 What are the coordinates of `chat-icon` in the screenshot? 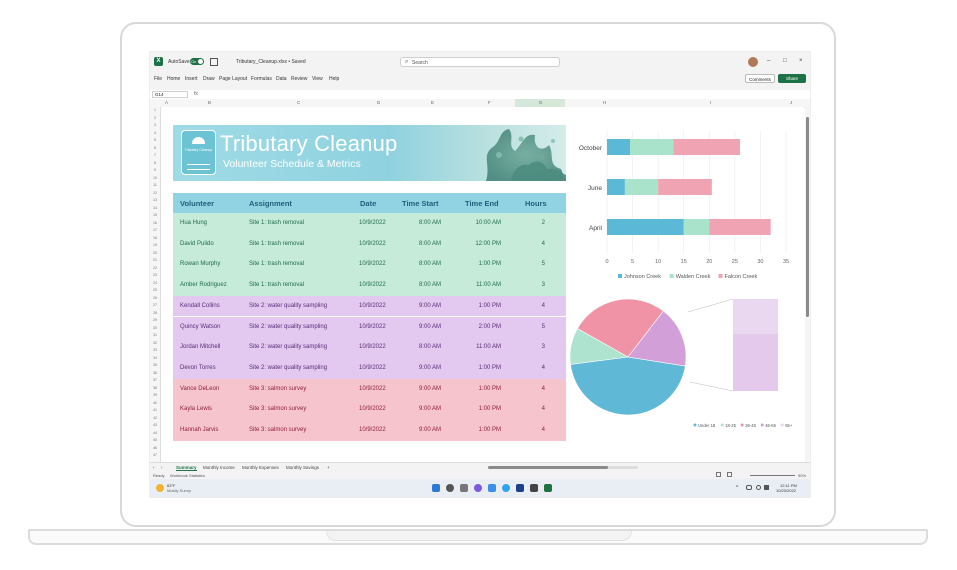 It's located at (478, 488).